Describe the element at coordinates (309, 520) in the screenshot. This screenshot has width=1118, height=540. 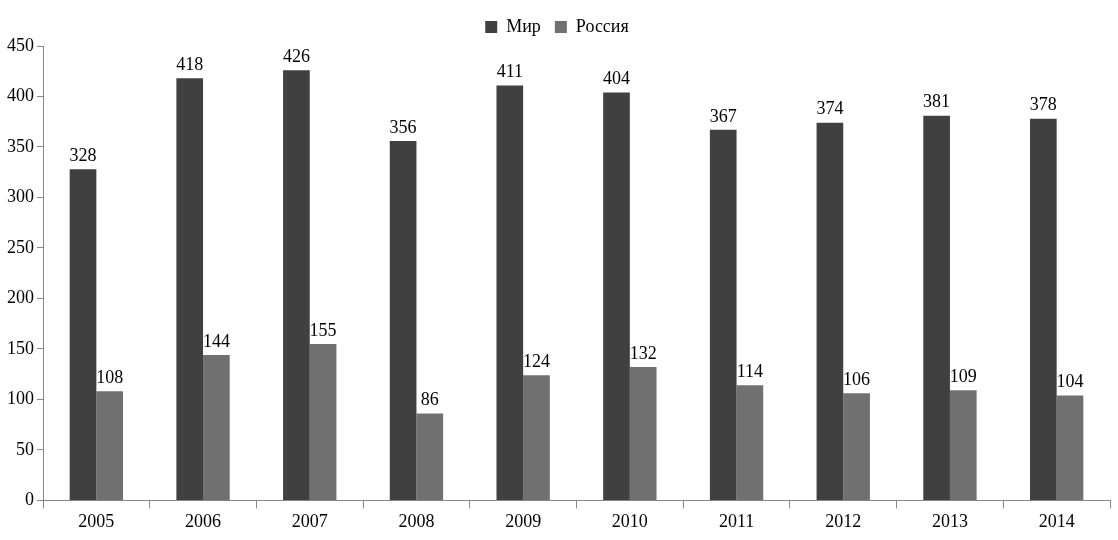
I see `x-tick-label: 2007` at that location.